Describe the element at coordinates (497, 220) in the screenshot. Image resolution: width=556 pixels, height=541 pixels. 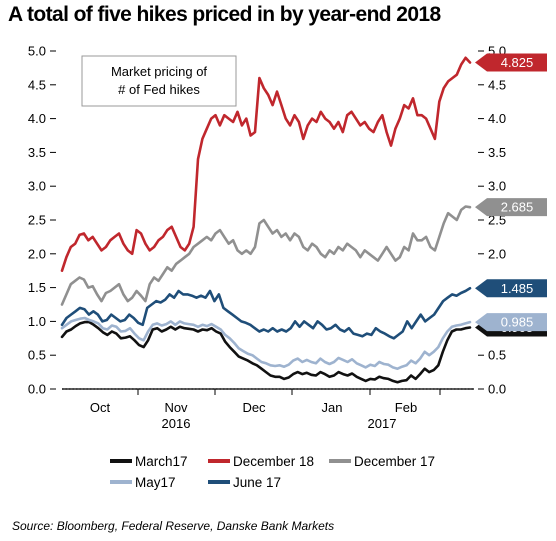
I see `y-tick-right-2.5: 2.5` at that location.